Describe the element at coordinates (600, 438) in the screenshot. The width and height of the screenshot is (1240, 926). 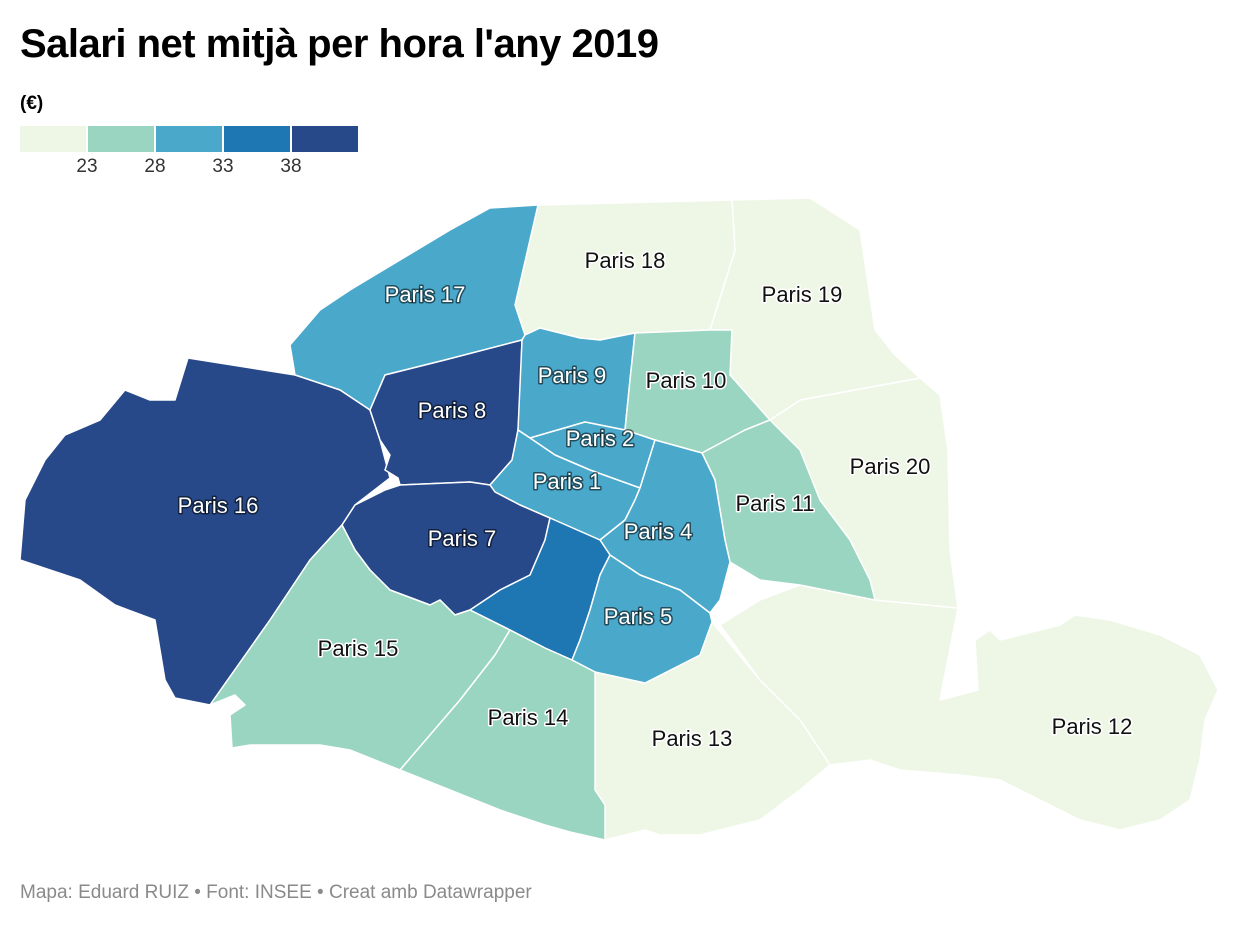
I see `district-label: Paris 2` at that location.